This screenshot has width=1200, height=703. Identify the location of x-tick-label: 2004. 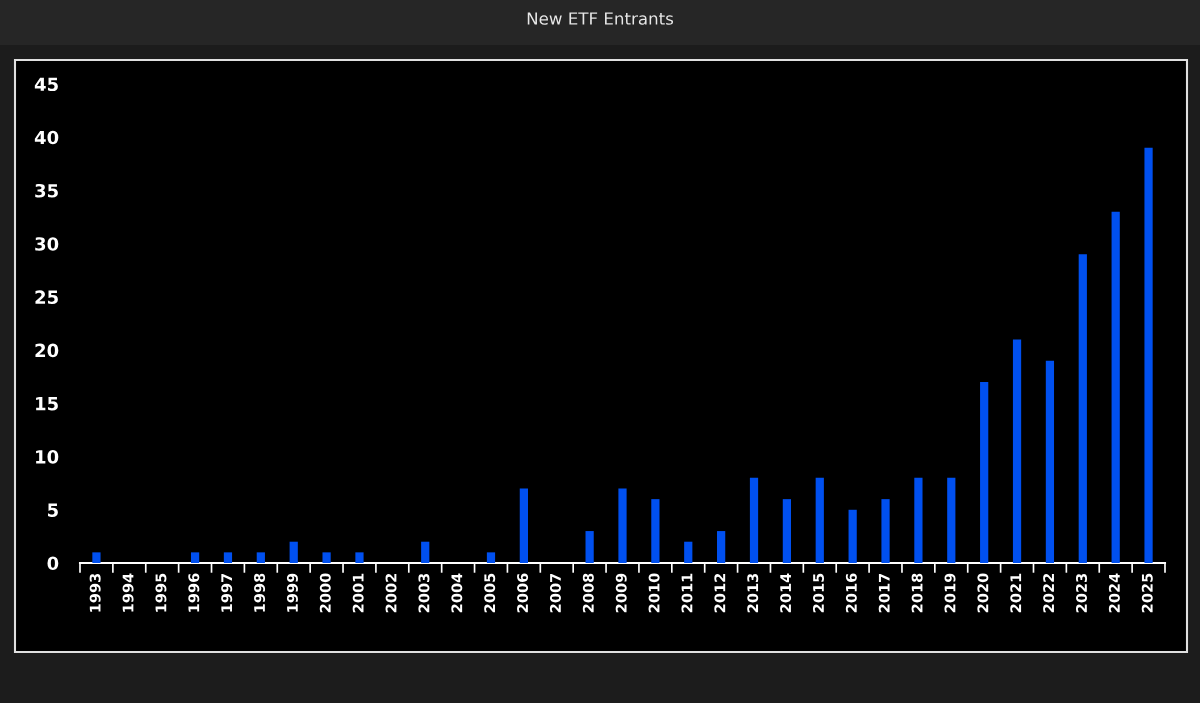
(457, 593).